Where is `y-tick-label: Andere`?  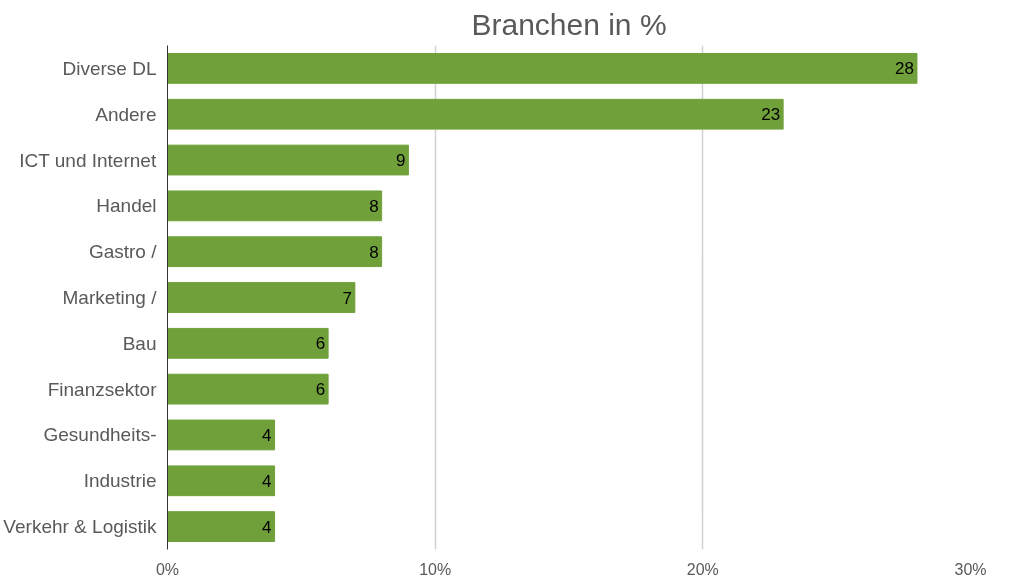 y-tick-label: Andere is located at coordinates (126, 114).